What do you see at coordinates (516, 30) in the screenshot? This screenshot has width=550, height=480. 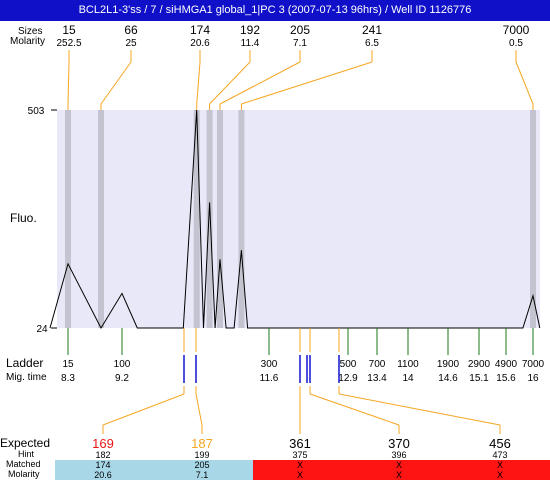 I see `peak-size-label: 7000` at bounding box center [516, 30].